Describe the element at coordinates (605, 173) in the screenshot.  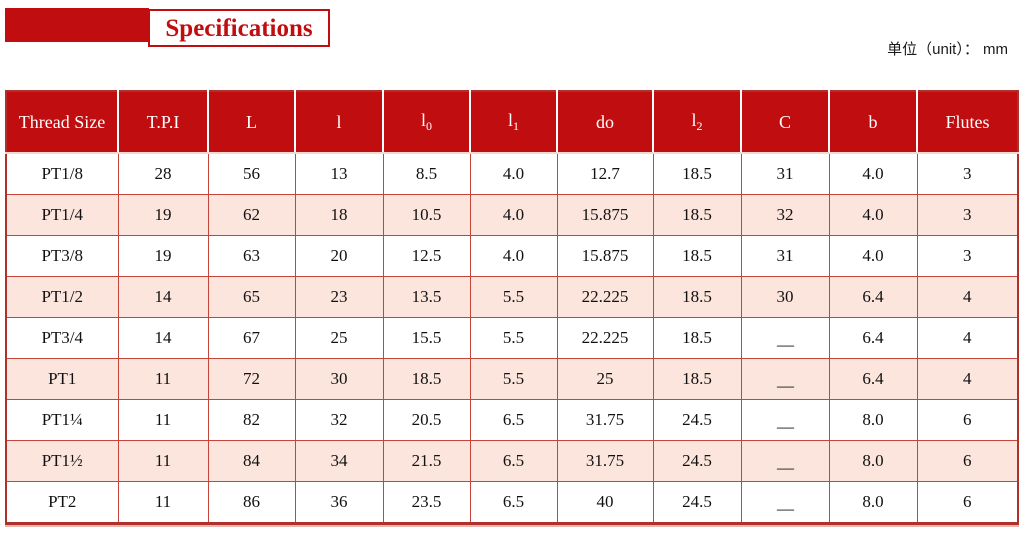
I see `table-cell: 12.7` at that location.